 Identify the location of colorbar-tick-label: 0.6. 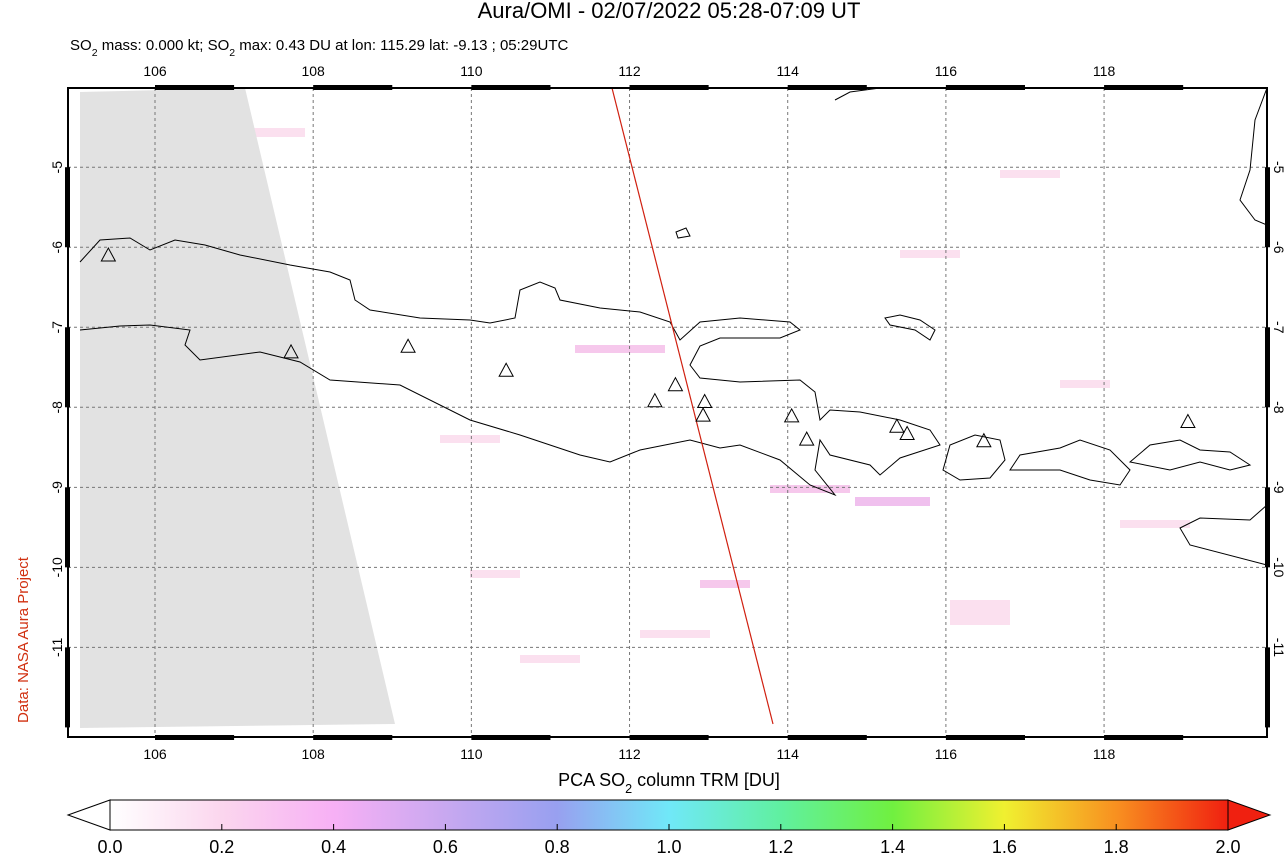
(445, 846).